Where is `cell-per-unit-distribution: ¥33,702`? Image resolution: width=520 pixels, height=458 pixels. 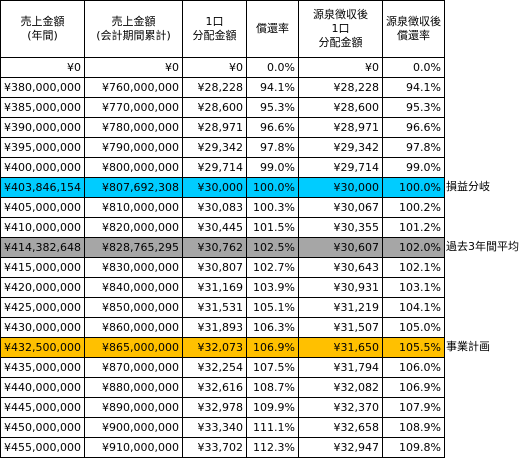 cell-per-unit-distribution: ¥33,702 is located at coordinates (214, 447).